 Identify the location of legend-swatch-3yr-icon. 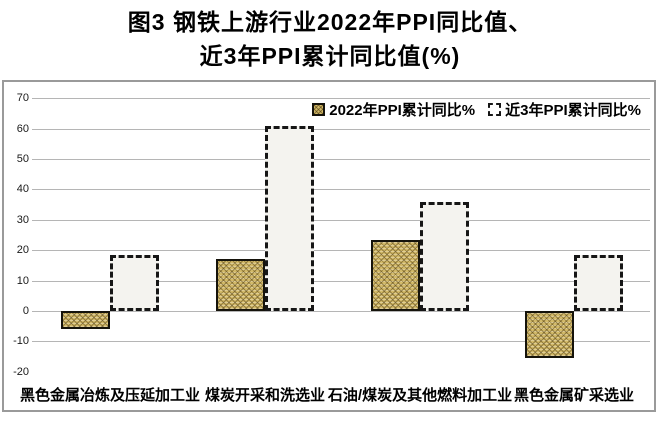
(495, 109).